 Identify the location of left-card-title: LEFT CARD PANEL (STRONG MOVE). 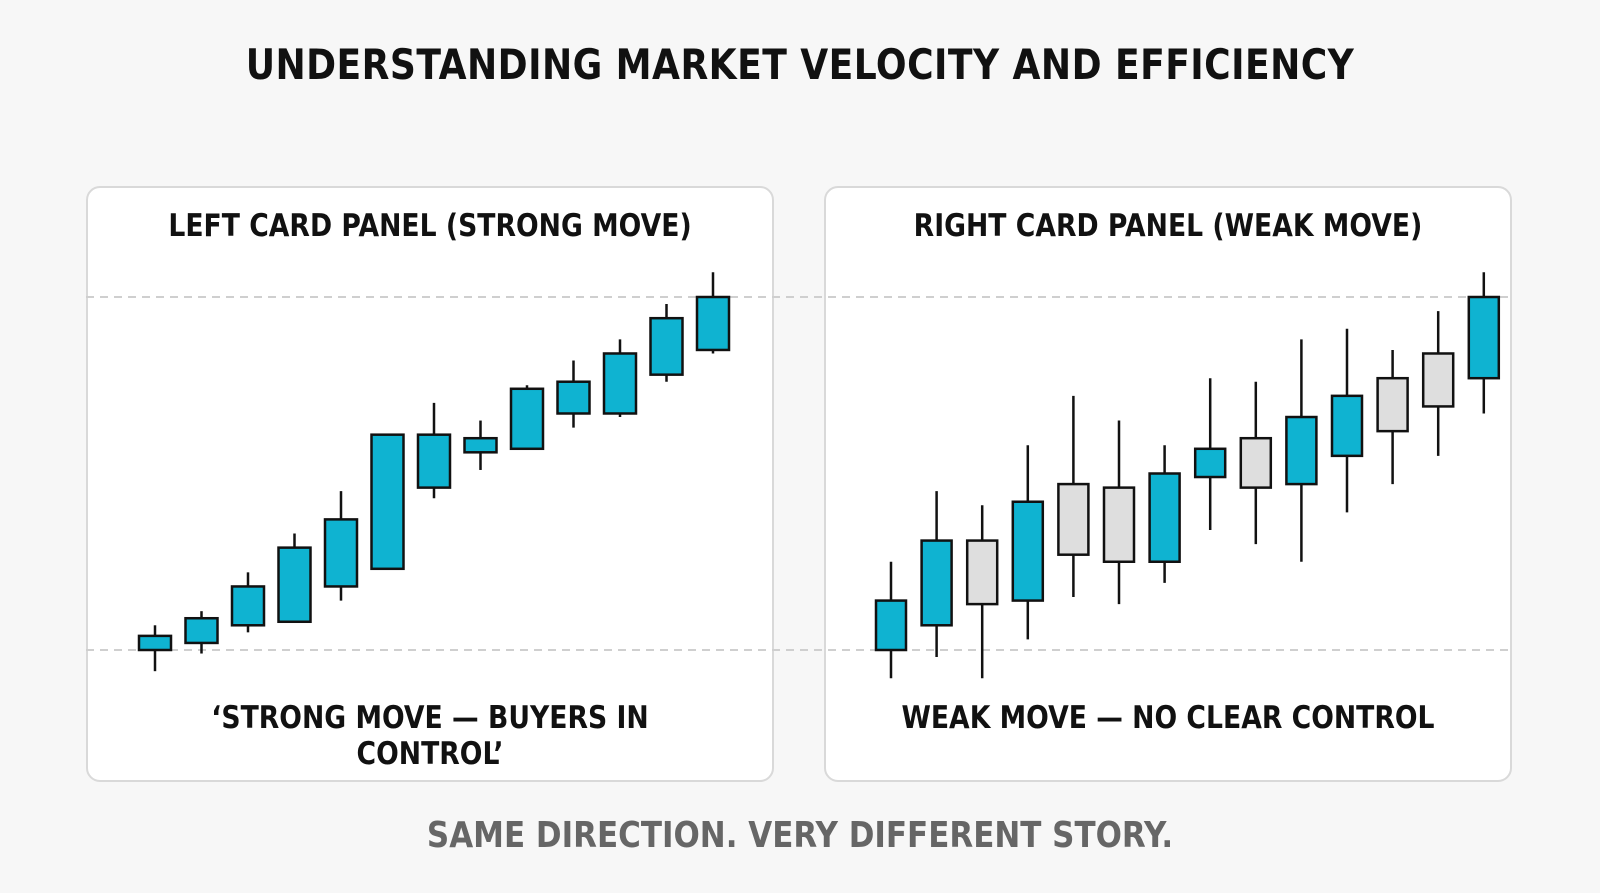
(430, 226).